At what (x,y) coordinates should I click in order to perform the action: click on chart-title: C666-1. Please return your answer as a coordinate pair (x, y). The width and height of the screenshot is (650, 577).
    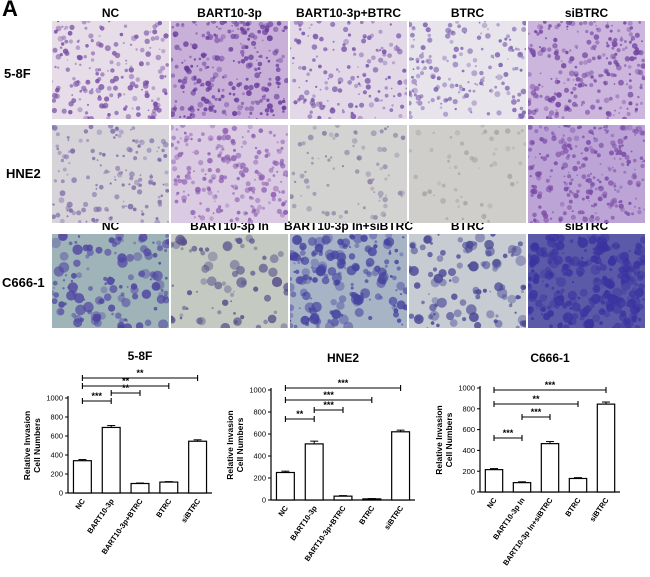
    Looking at the image, I should click on (550, 358).